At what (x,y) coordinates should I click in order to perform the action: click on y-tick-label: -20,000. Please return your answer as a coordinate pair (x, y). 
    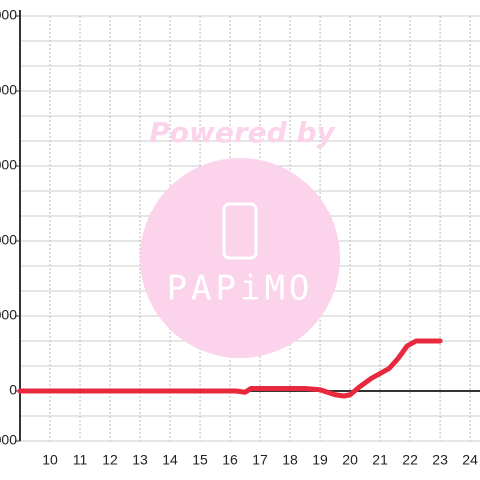
    Looking at the image, I should click on (8, 440).